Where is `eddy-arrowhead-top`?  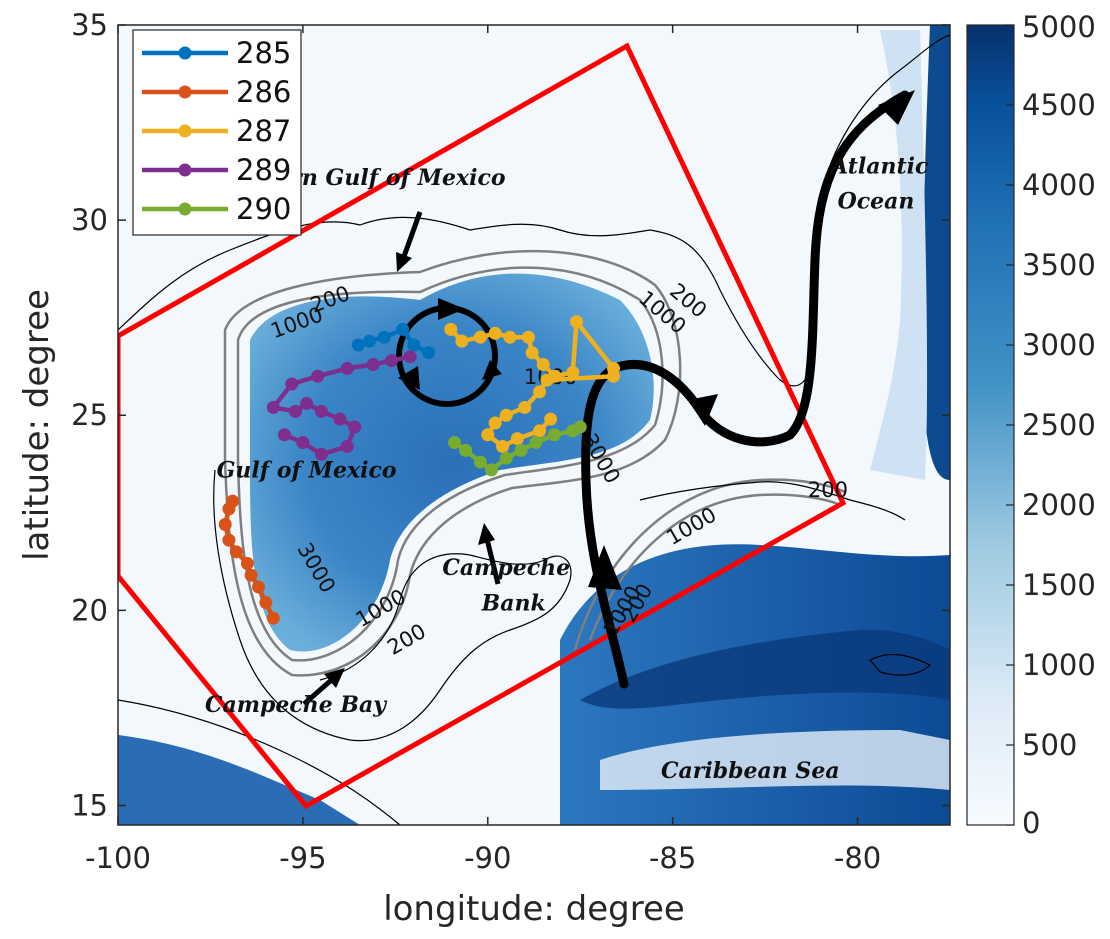
eddy-arrowhead-top is located at coordinates (451, 309).